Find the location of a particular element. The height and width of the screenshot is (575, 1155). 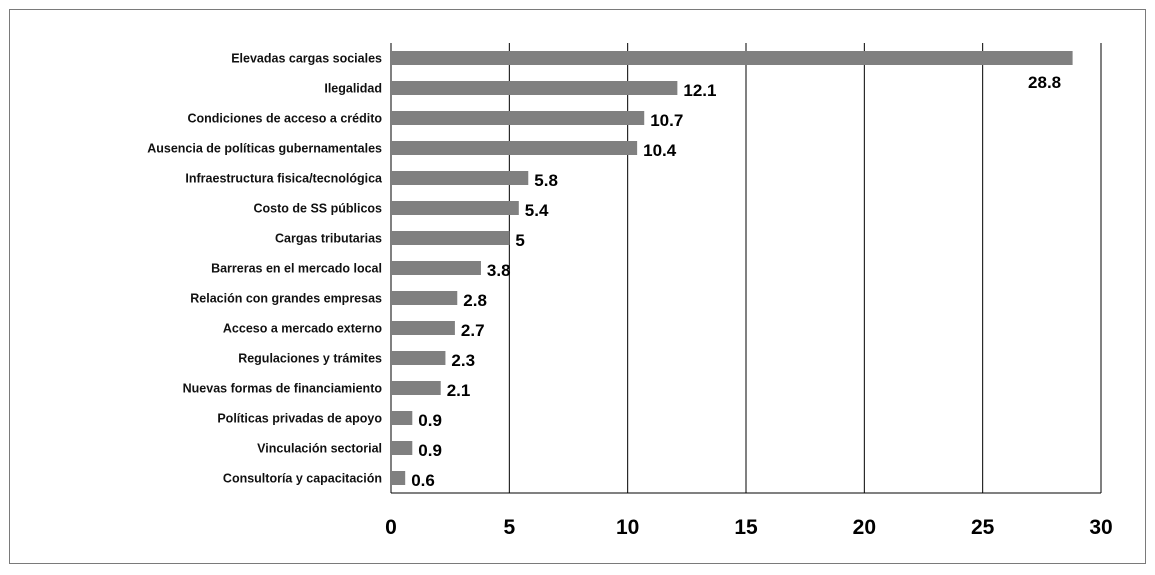

value-label: 5 is located at coordinates (519, 240).